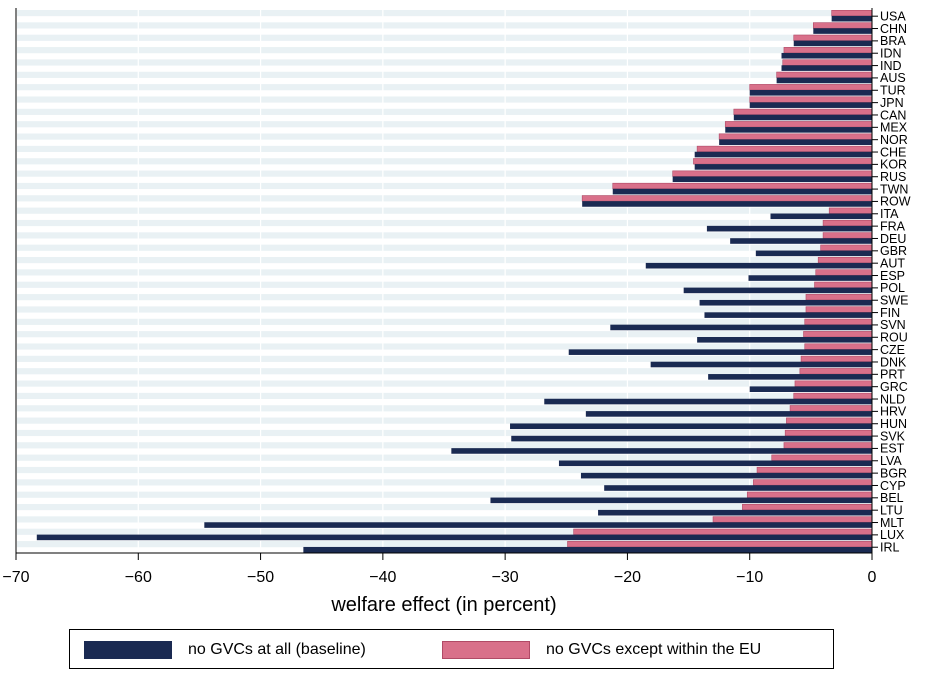  I want to click on bar-baseline-bel, so click(681, 500).